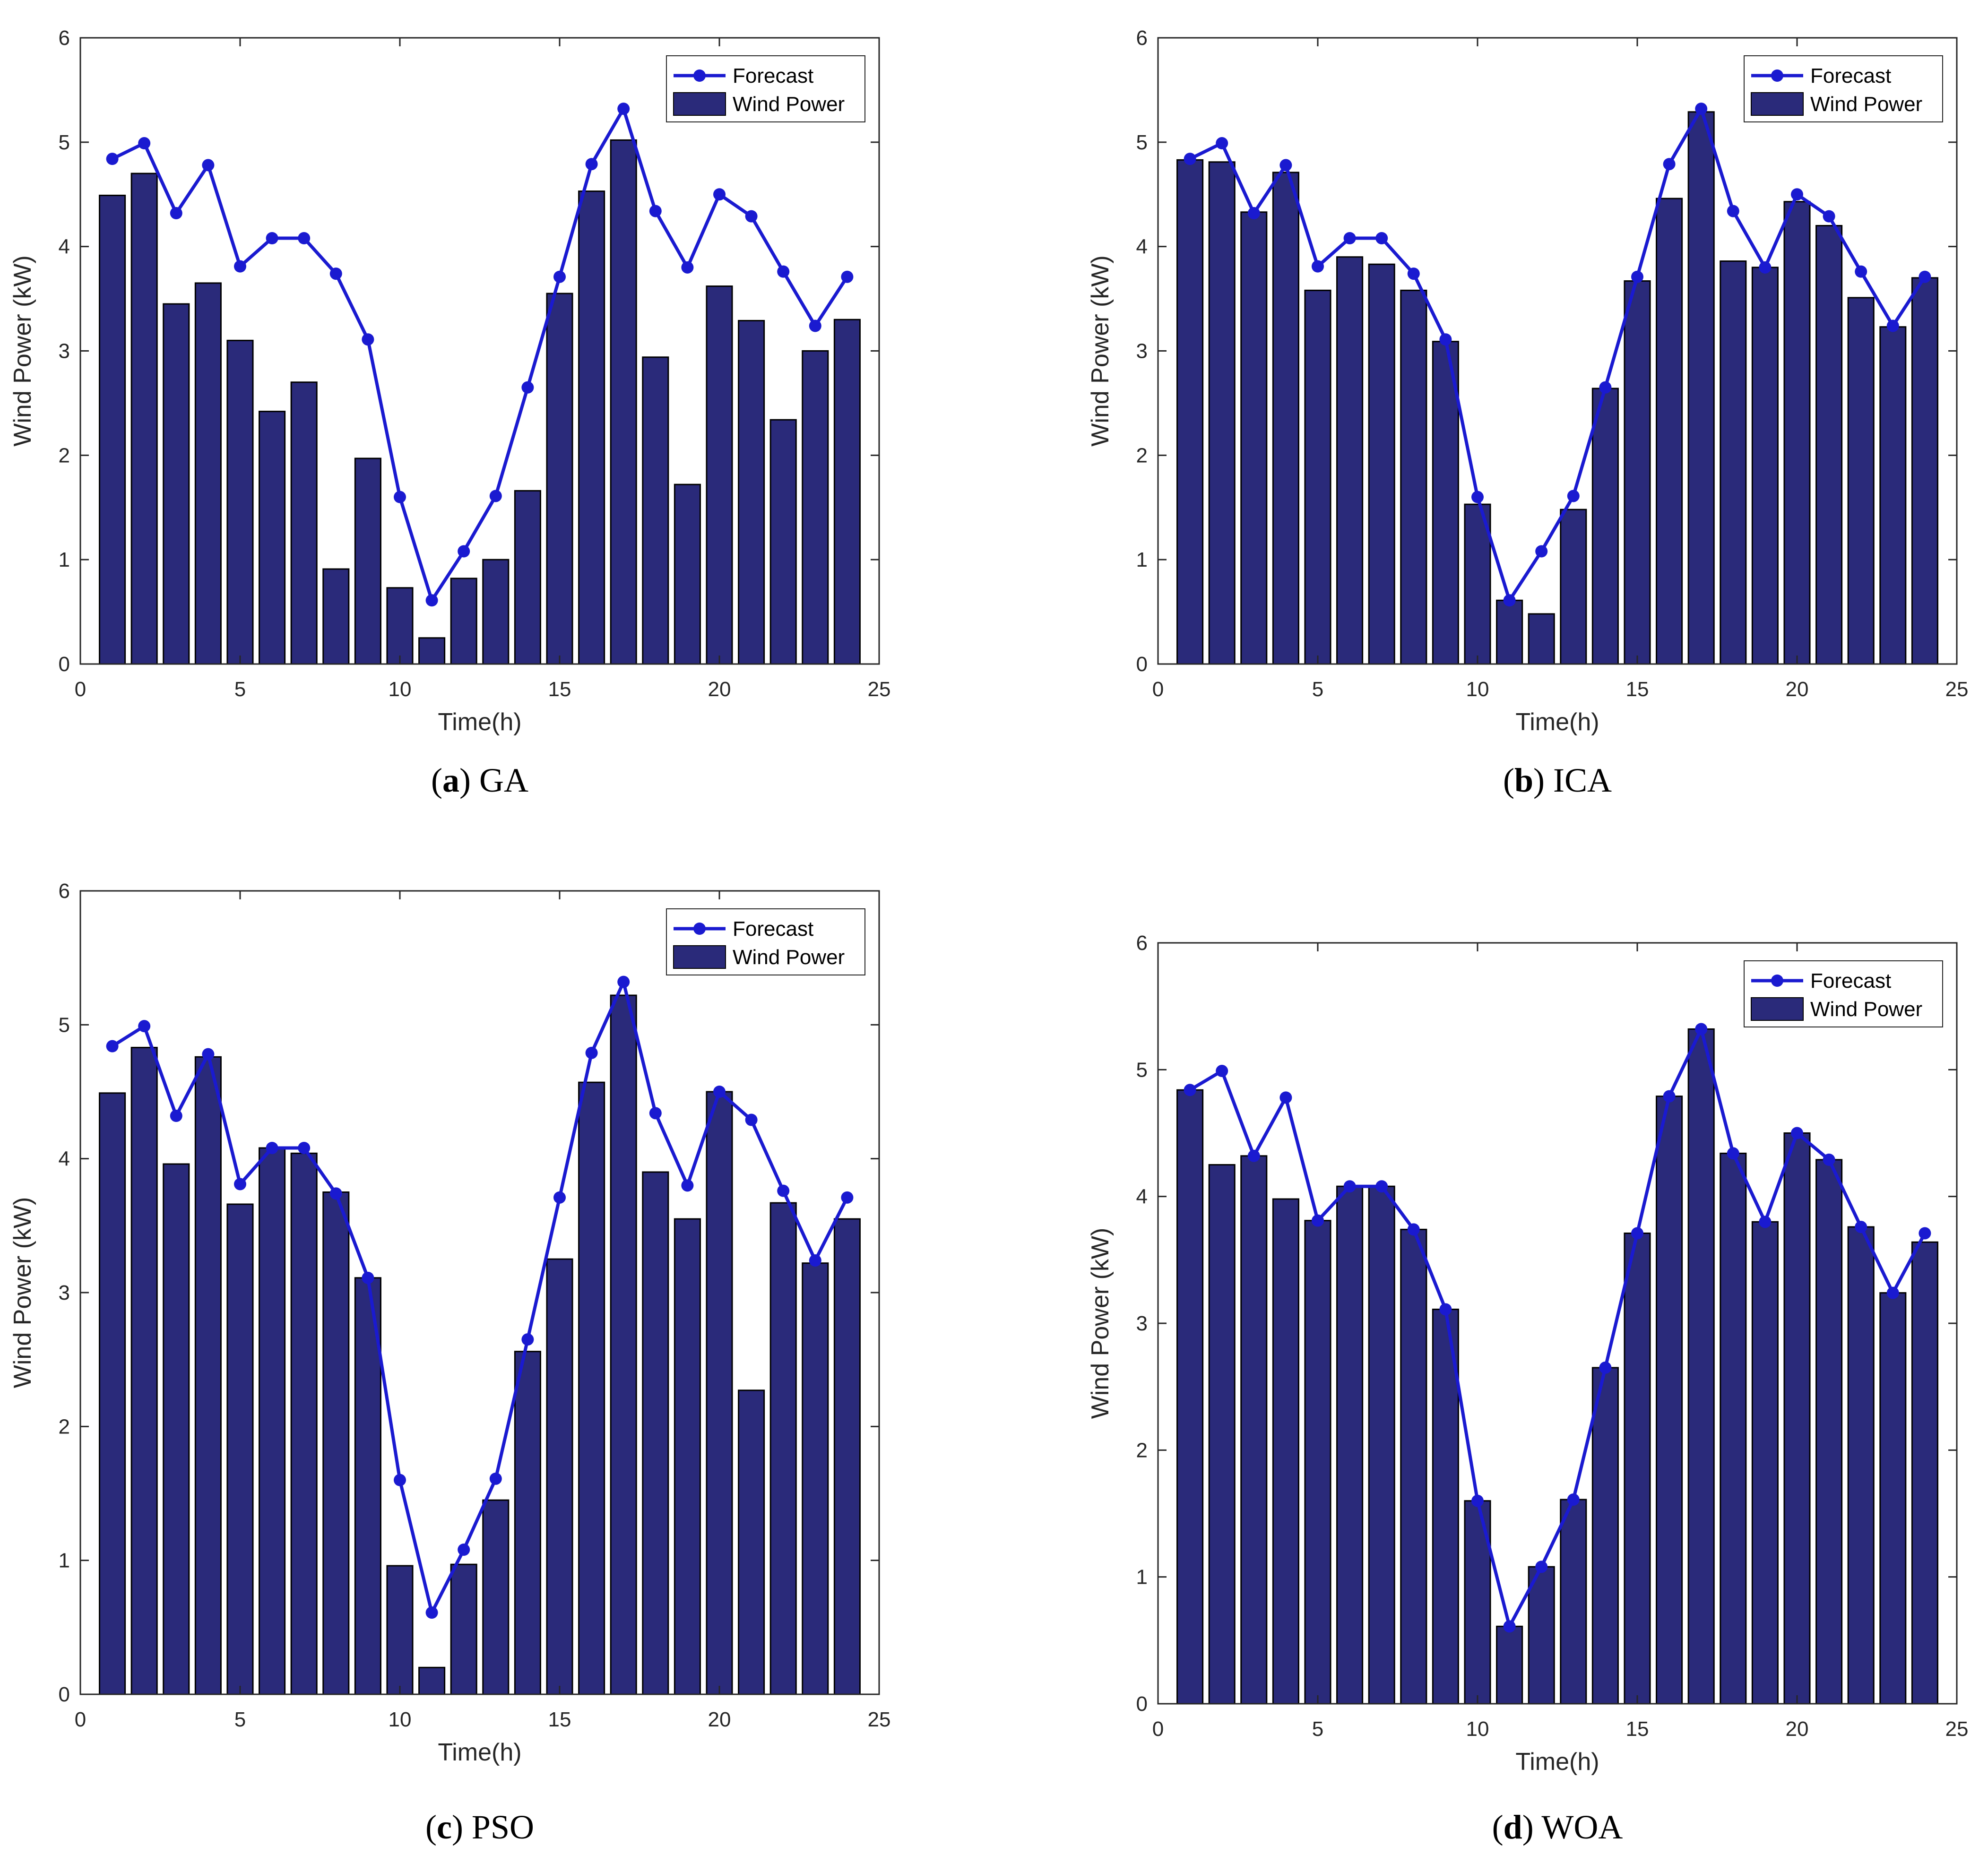 The width and height of the screenshot is (1988, 1872). I want to click on legend-forecast-marker, so click(1777, 75).